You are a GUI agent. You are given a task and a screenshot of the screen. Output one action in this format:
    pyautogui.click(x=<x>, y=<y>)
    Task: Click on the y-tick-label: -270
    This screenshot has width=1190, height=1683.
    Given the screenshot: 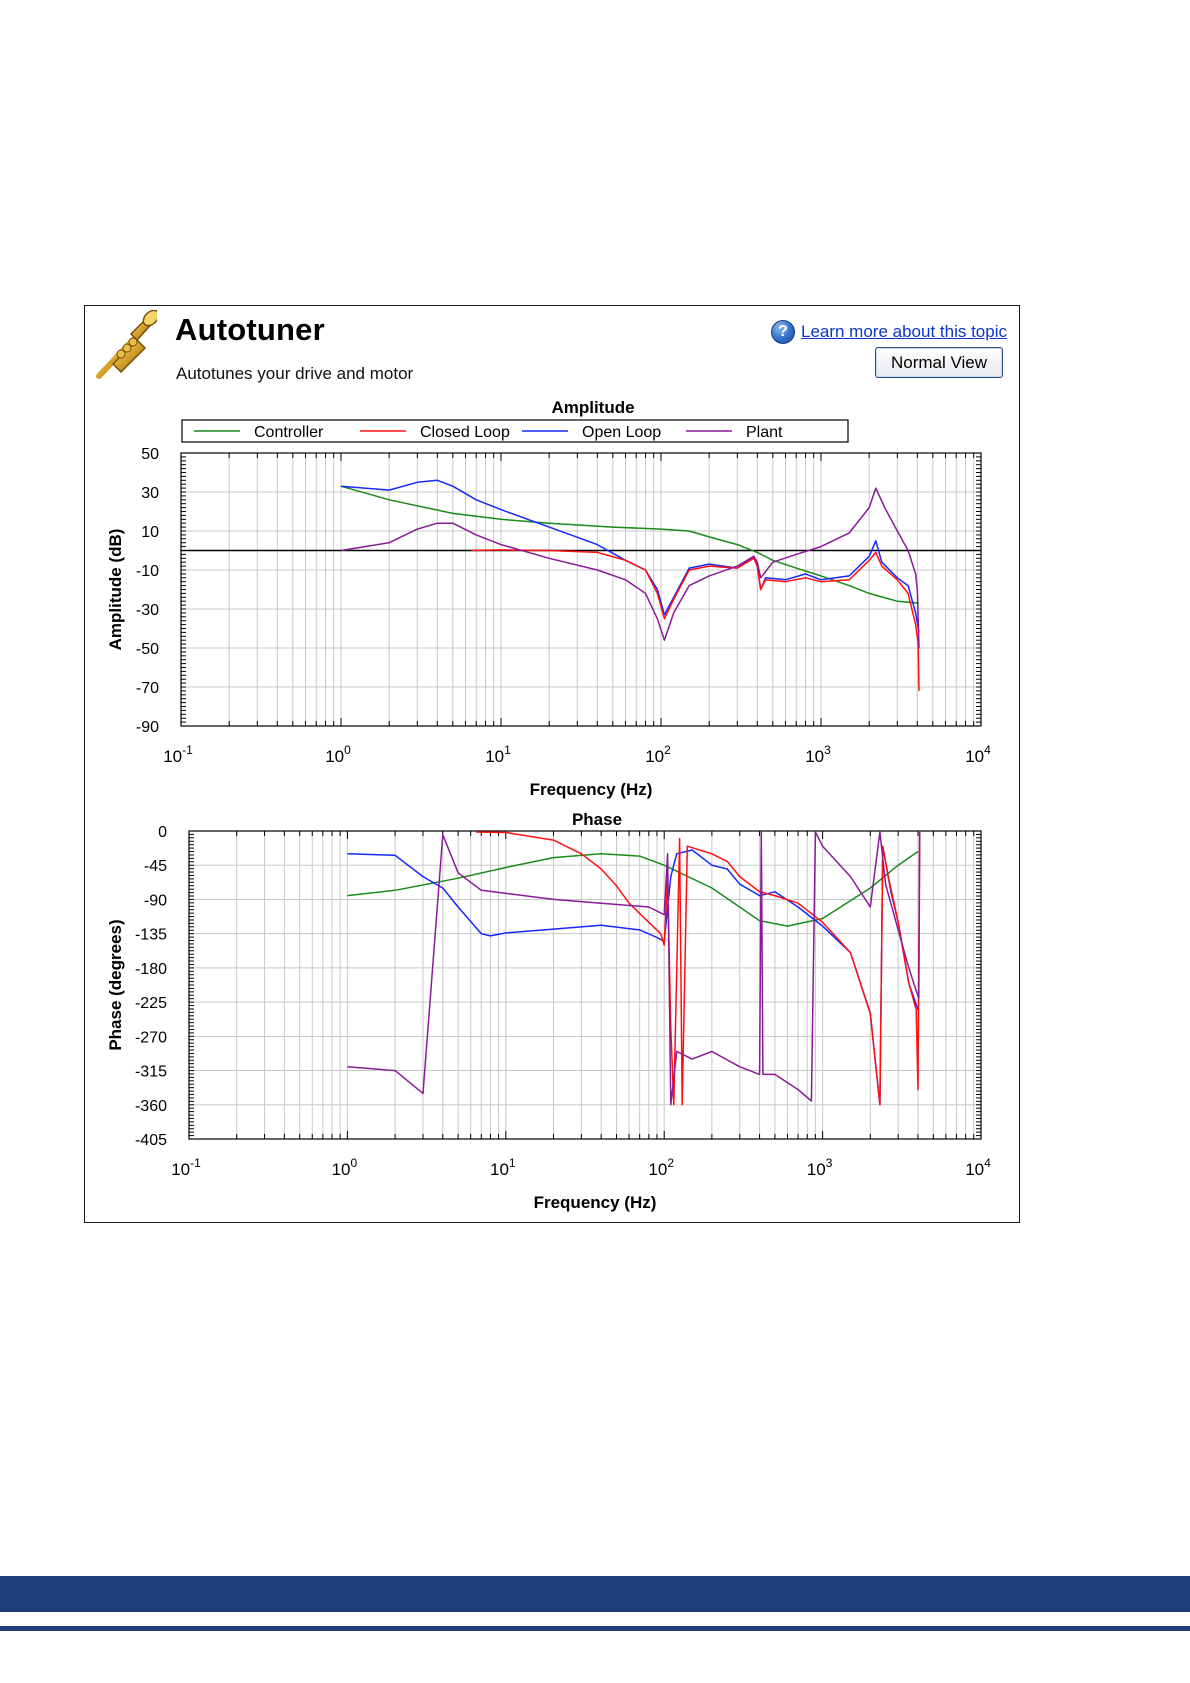 What is the action you would take?
    pyautogui.click(x=151, y=1037)
    